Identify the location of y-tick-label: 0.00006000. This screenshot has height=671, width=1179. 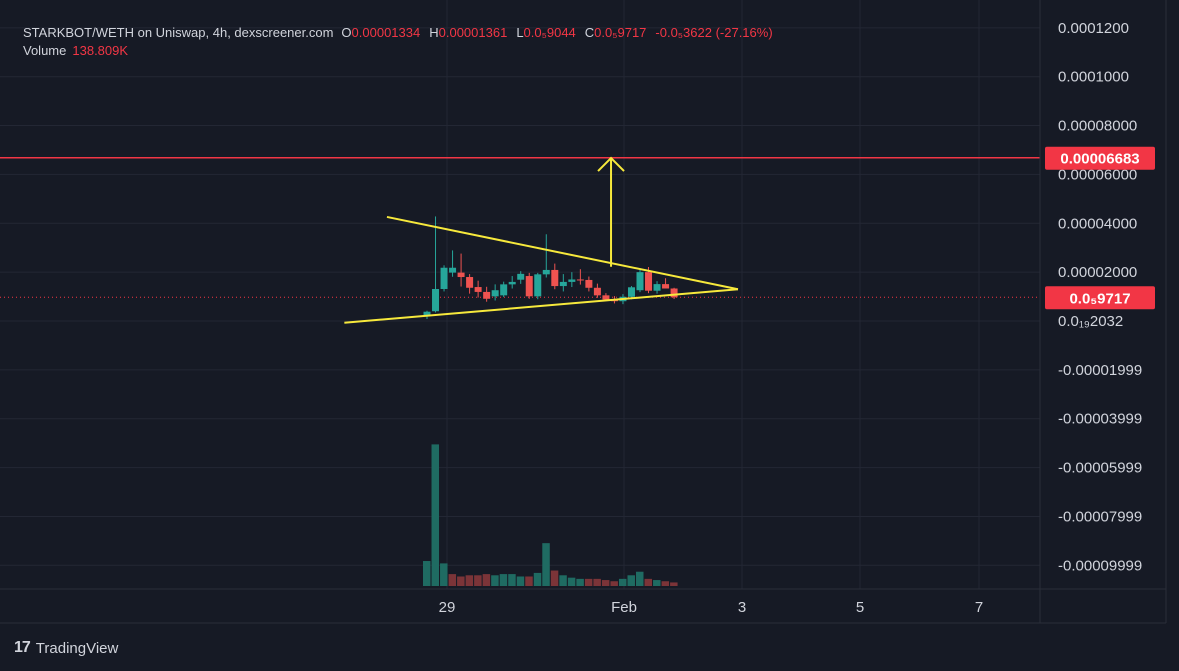
(1097, 174).